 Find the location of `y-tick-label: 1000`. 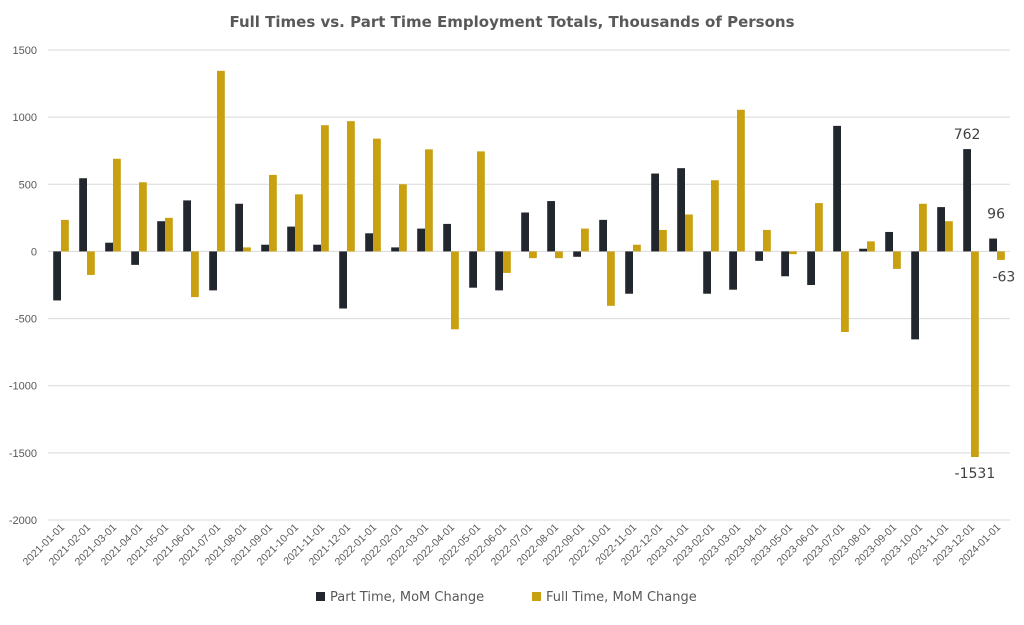

y-tick-label: 1000 is located at coordinates (25, 118).